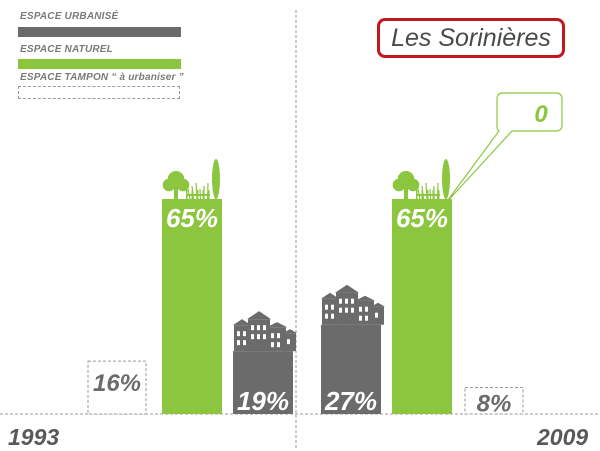 This screenshot has width=600, height=451. What do you see at coordinates (471, 38) in the screenshot?
I see `chart-title: Les Sorinières` at bounding box center [471, 38].